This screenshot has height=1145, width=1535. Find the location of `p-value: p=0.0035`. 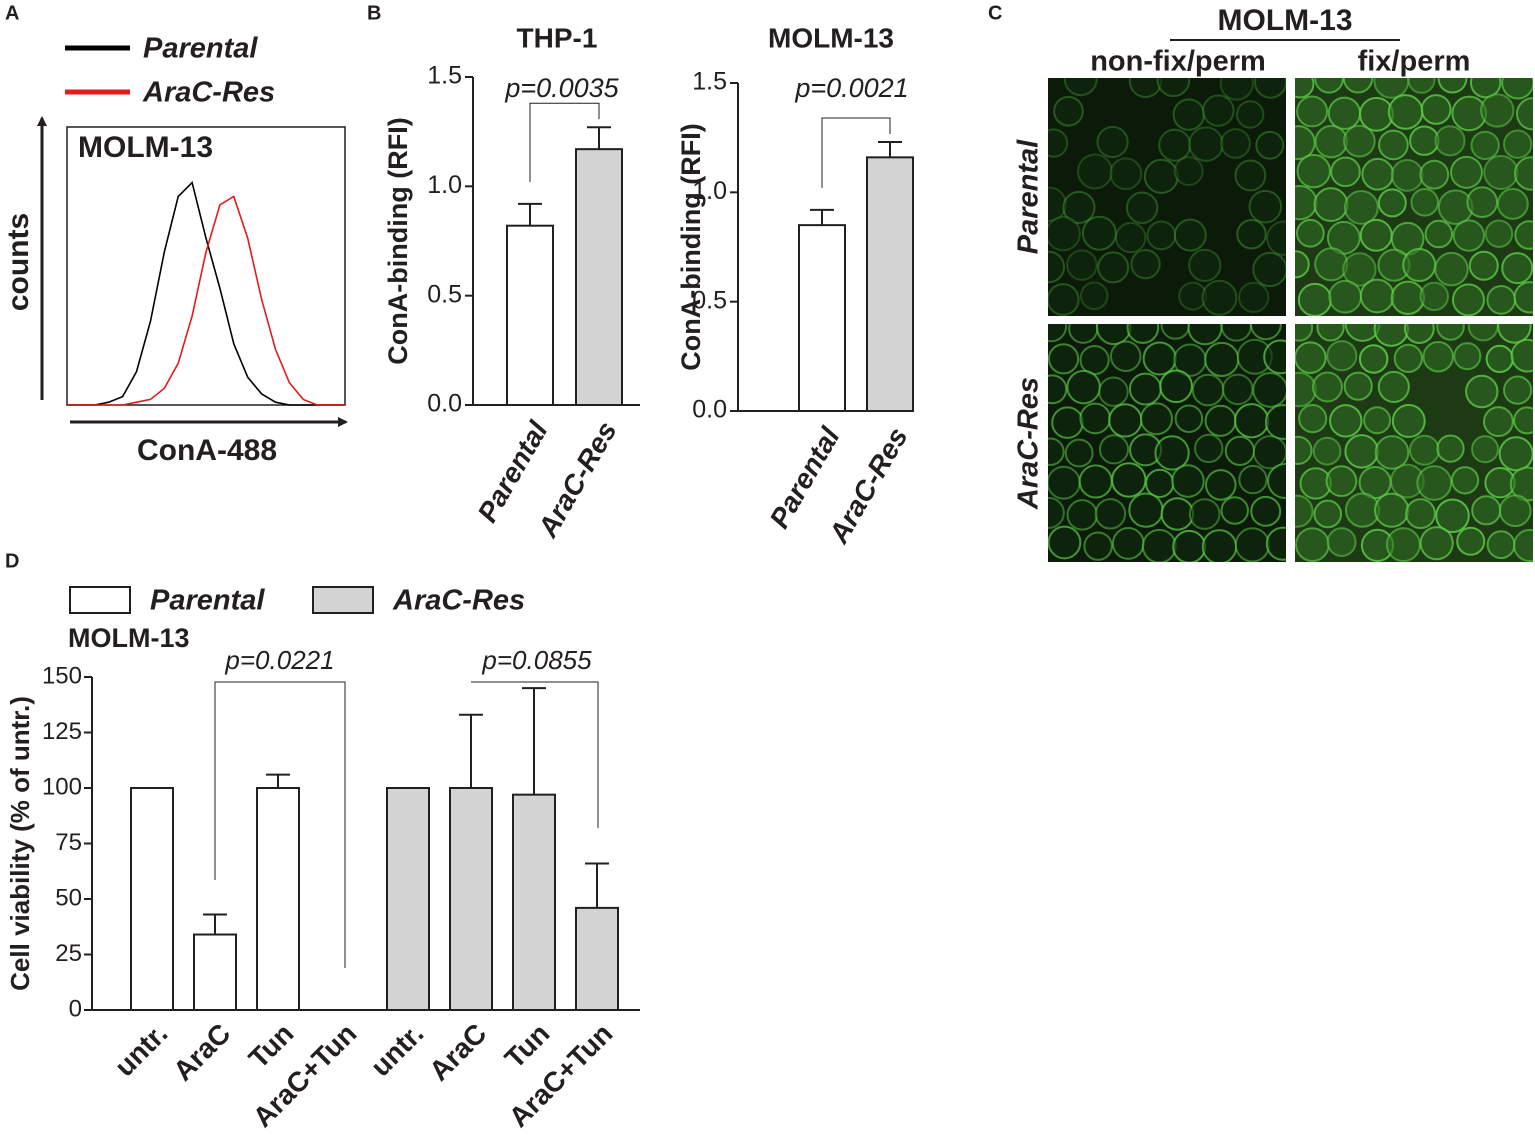

p-value: p=0.0035 is located at coordinates (561, 88).